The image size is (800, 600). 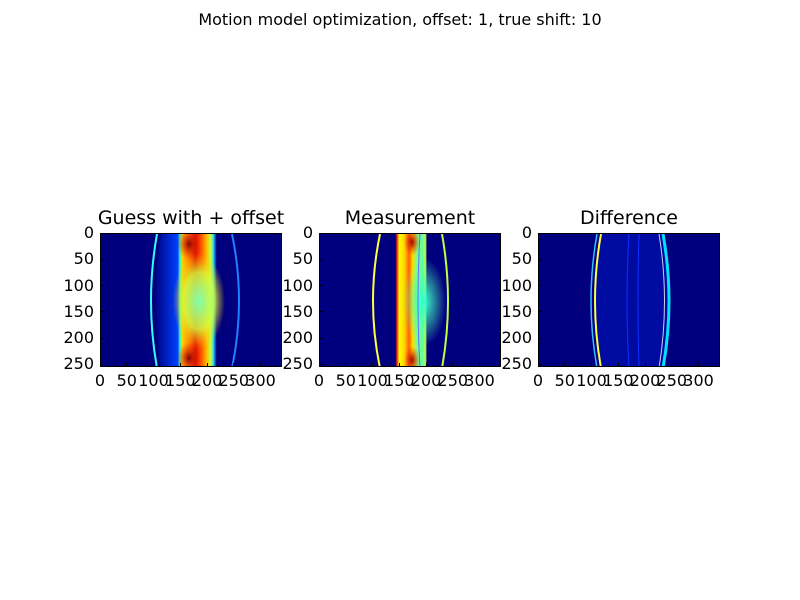 I want to click on heatmap-image-guess, so click(x=191, y=300).